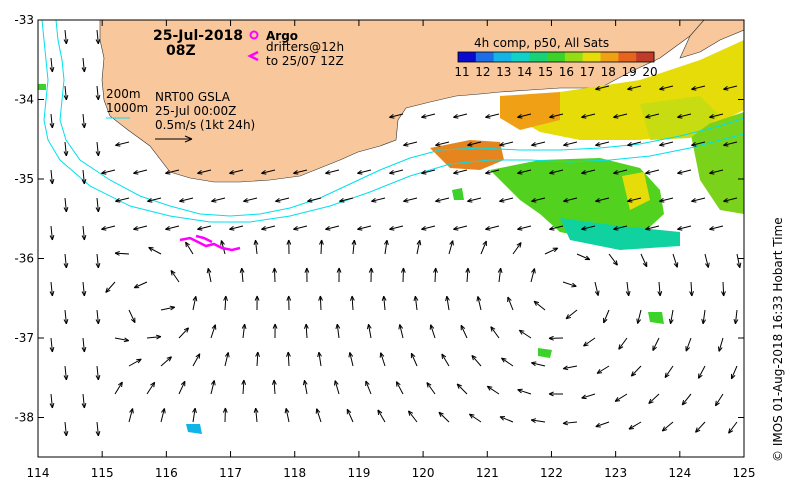  What do you see at coordinates (305, 47) in the screenshot?
I see `drifters-legend-line1: drifters@12h` at bounding box center [305, 47].